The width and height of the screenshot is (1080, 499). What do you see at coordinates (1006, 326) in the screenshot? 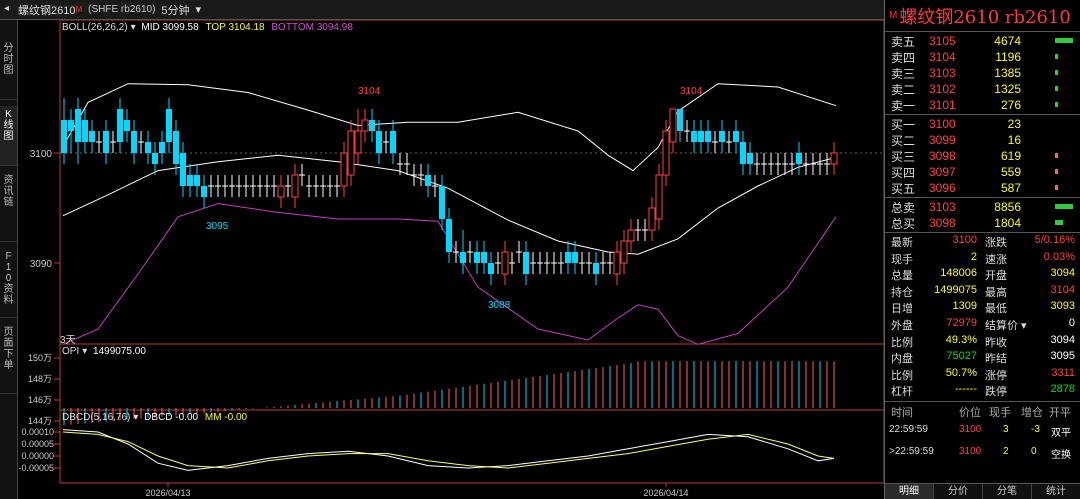
I see `quote-label-2: 结算价 ▾` at bounding box center [1006, 326].